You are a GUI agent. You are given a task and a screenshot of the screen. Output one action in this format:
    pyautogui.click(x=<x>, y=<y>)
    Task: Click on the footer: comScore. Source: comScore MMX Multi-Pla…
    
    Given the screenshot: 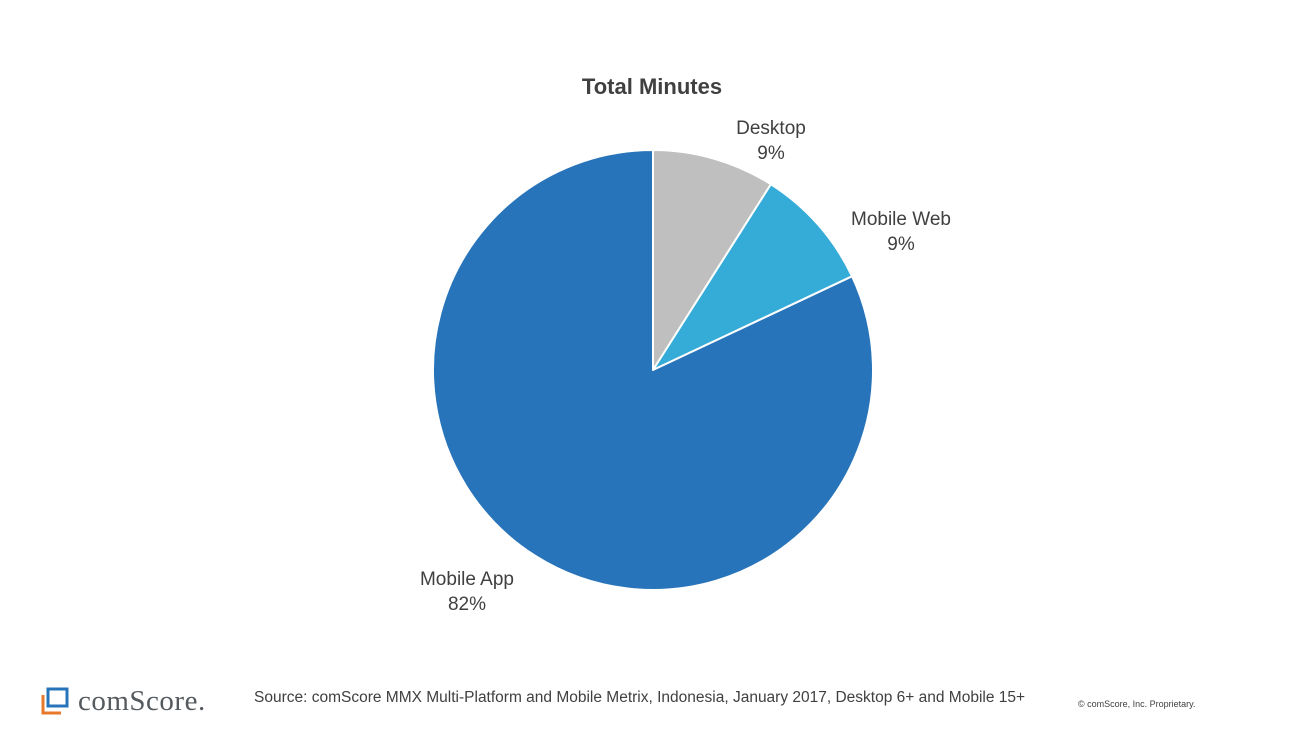 What is the action you would take?
    pyautogui.click(x=653, y=701)
    